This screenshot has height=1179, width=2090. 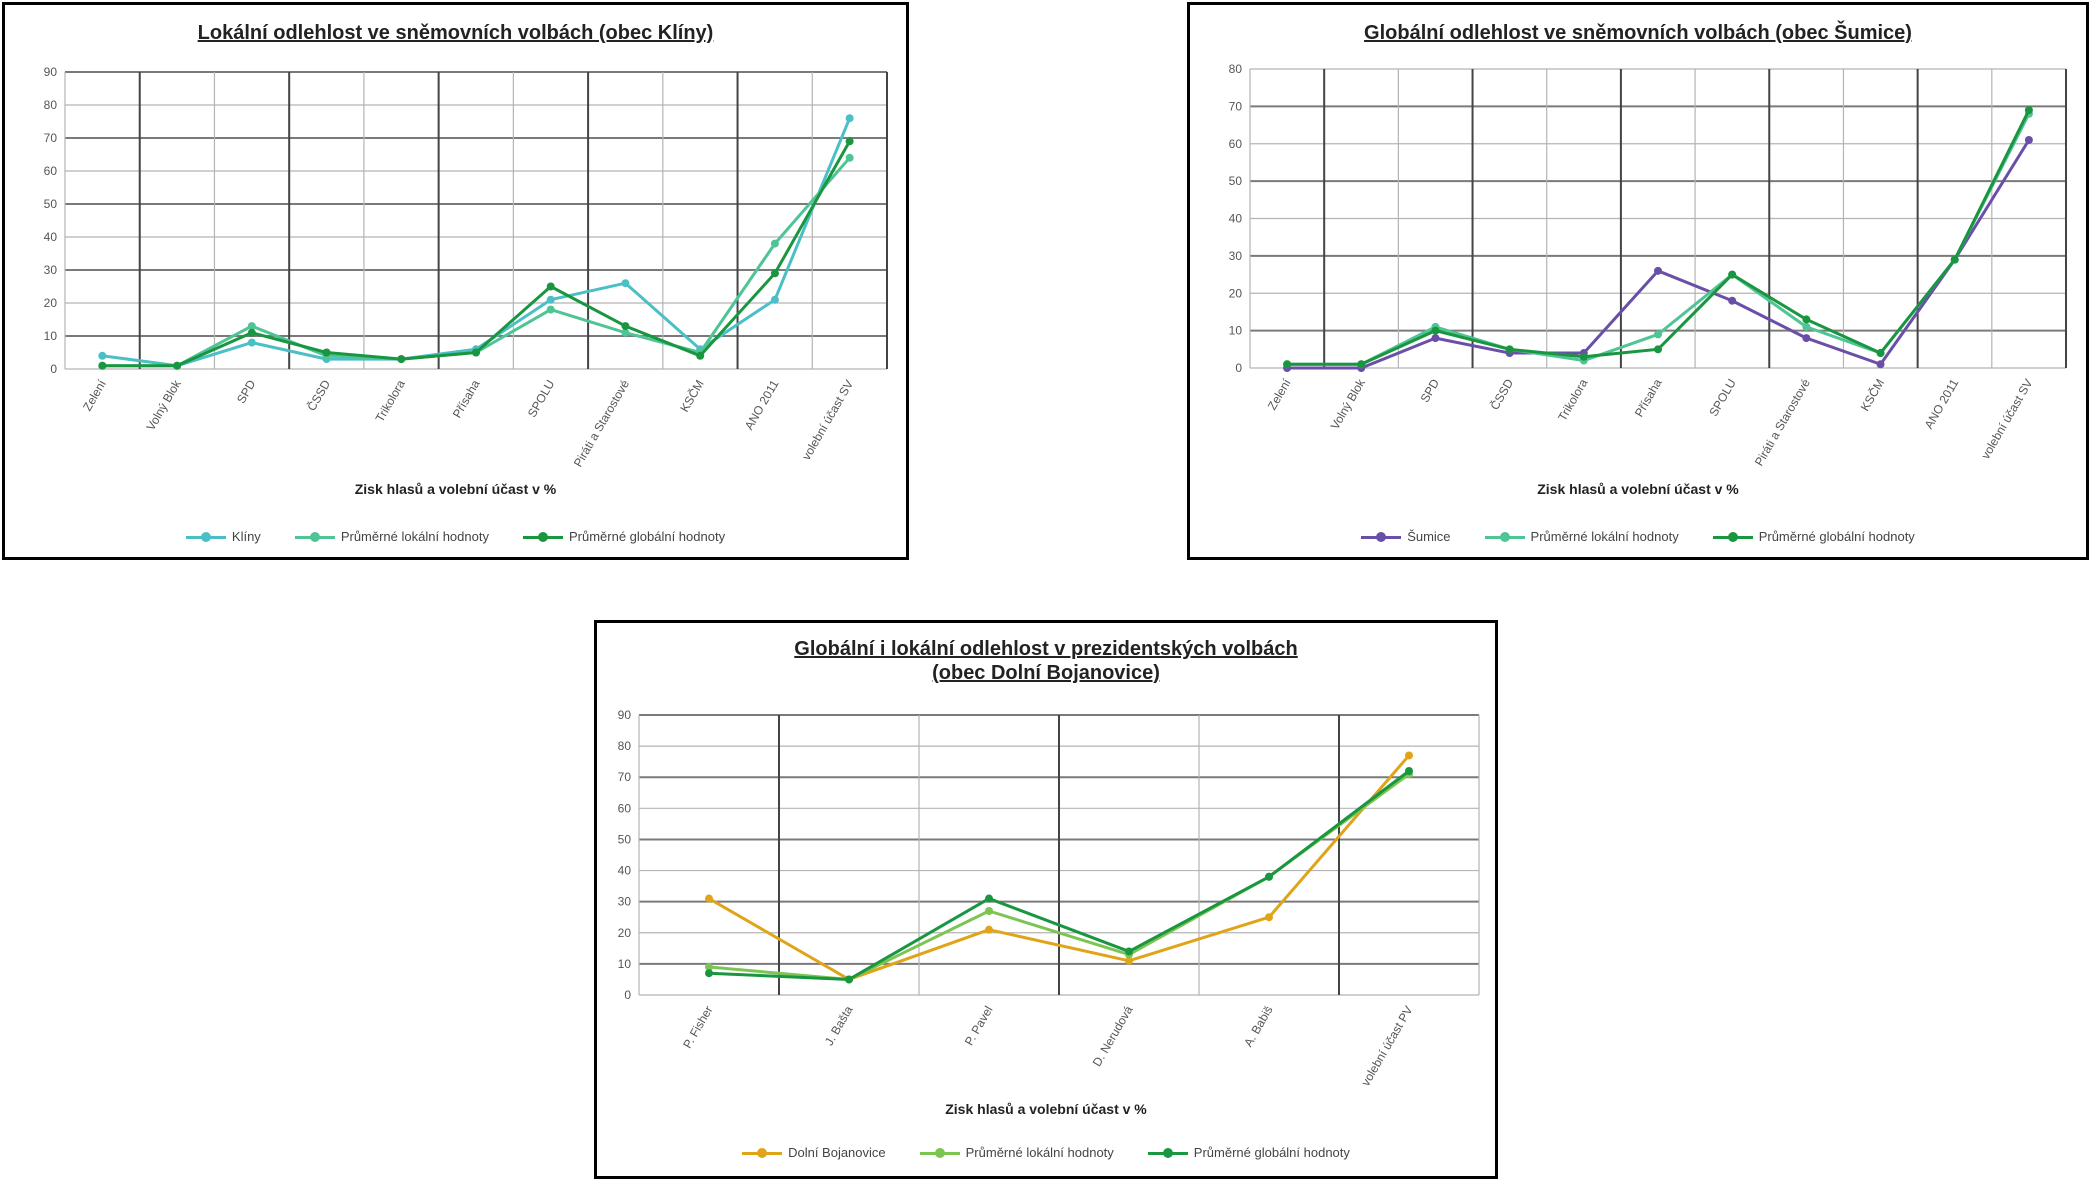 I want to click on legend-item: Průměrné lokální hodnoty, so click(x=1016, y=1152).